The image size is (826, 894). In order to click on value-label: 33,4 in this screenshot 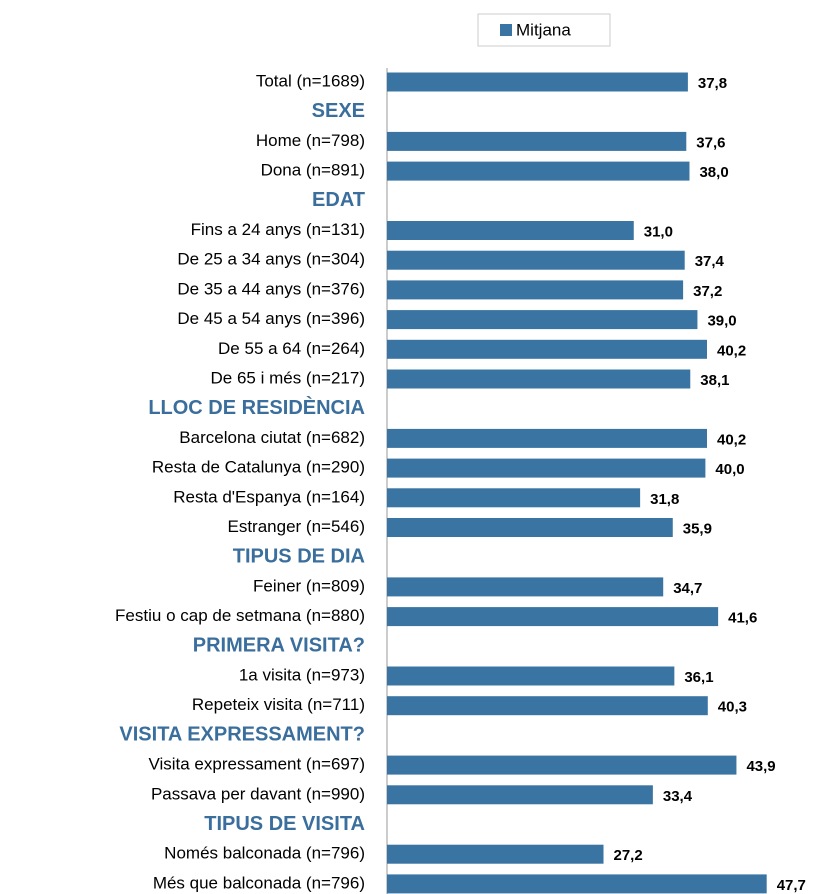, I will do `click(678, 796)`.